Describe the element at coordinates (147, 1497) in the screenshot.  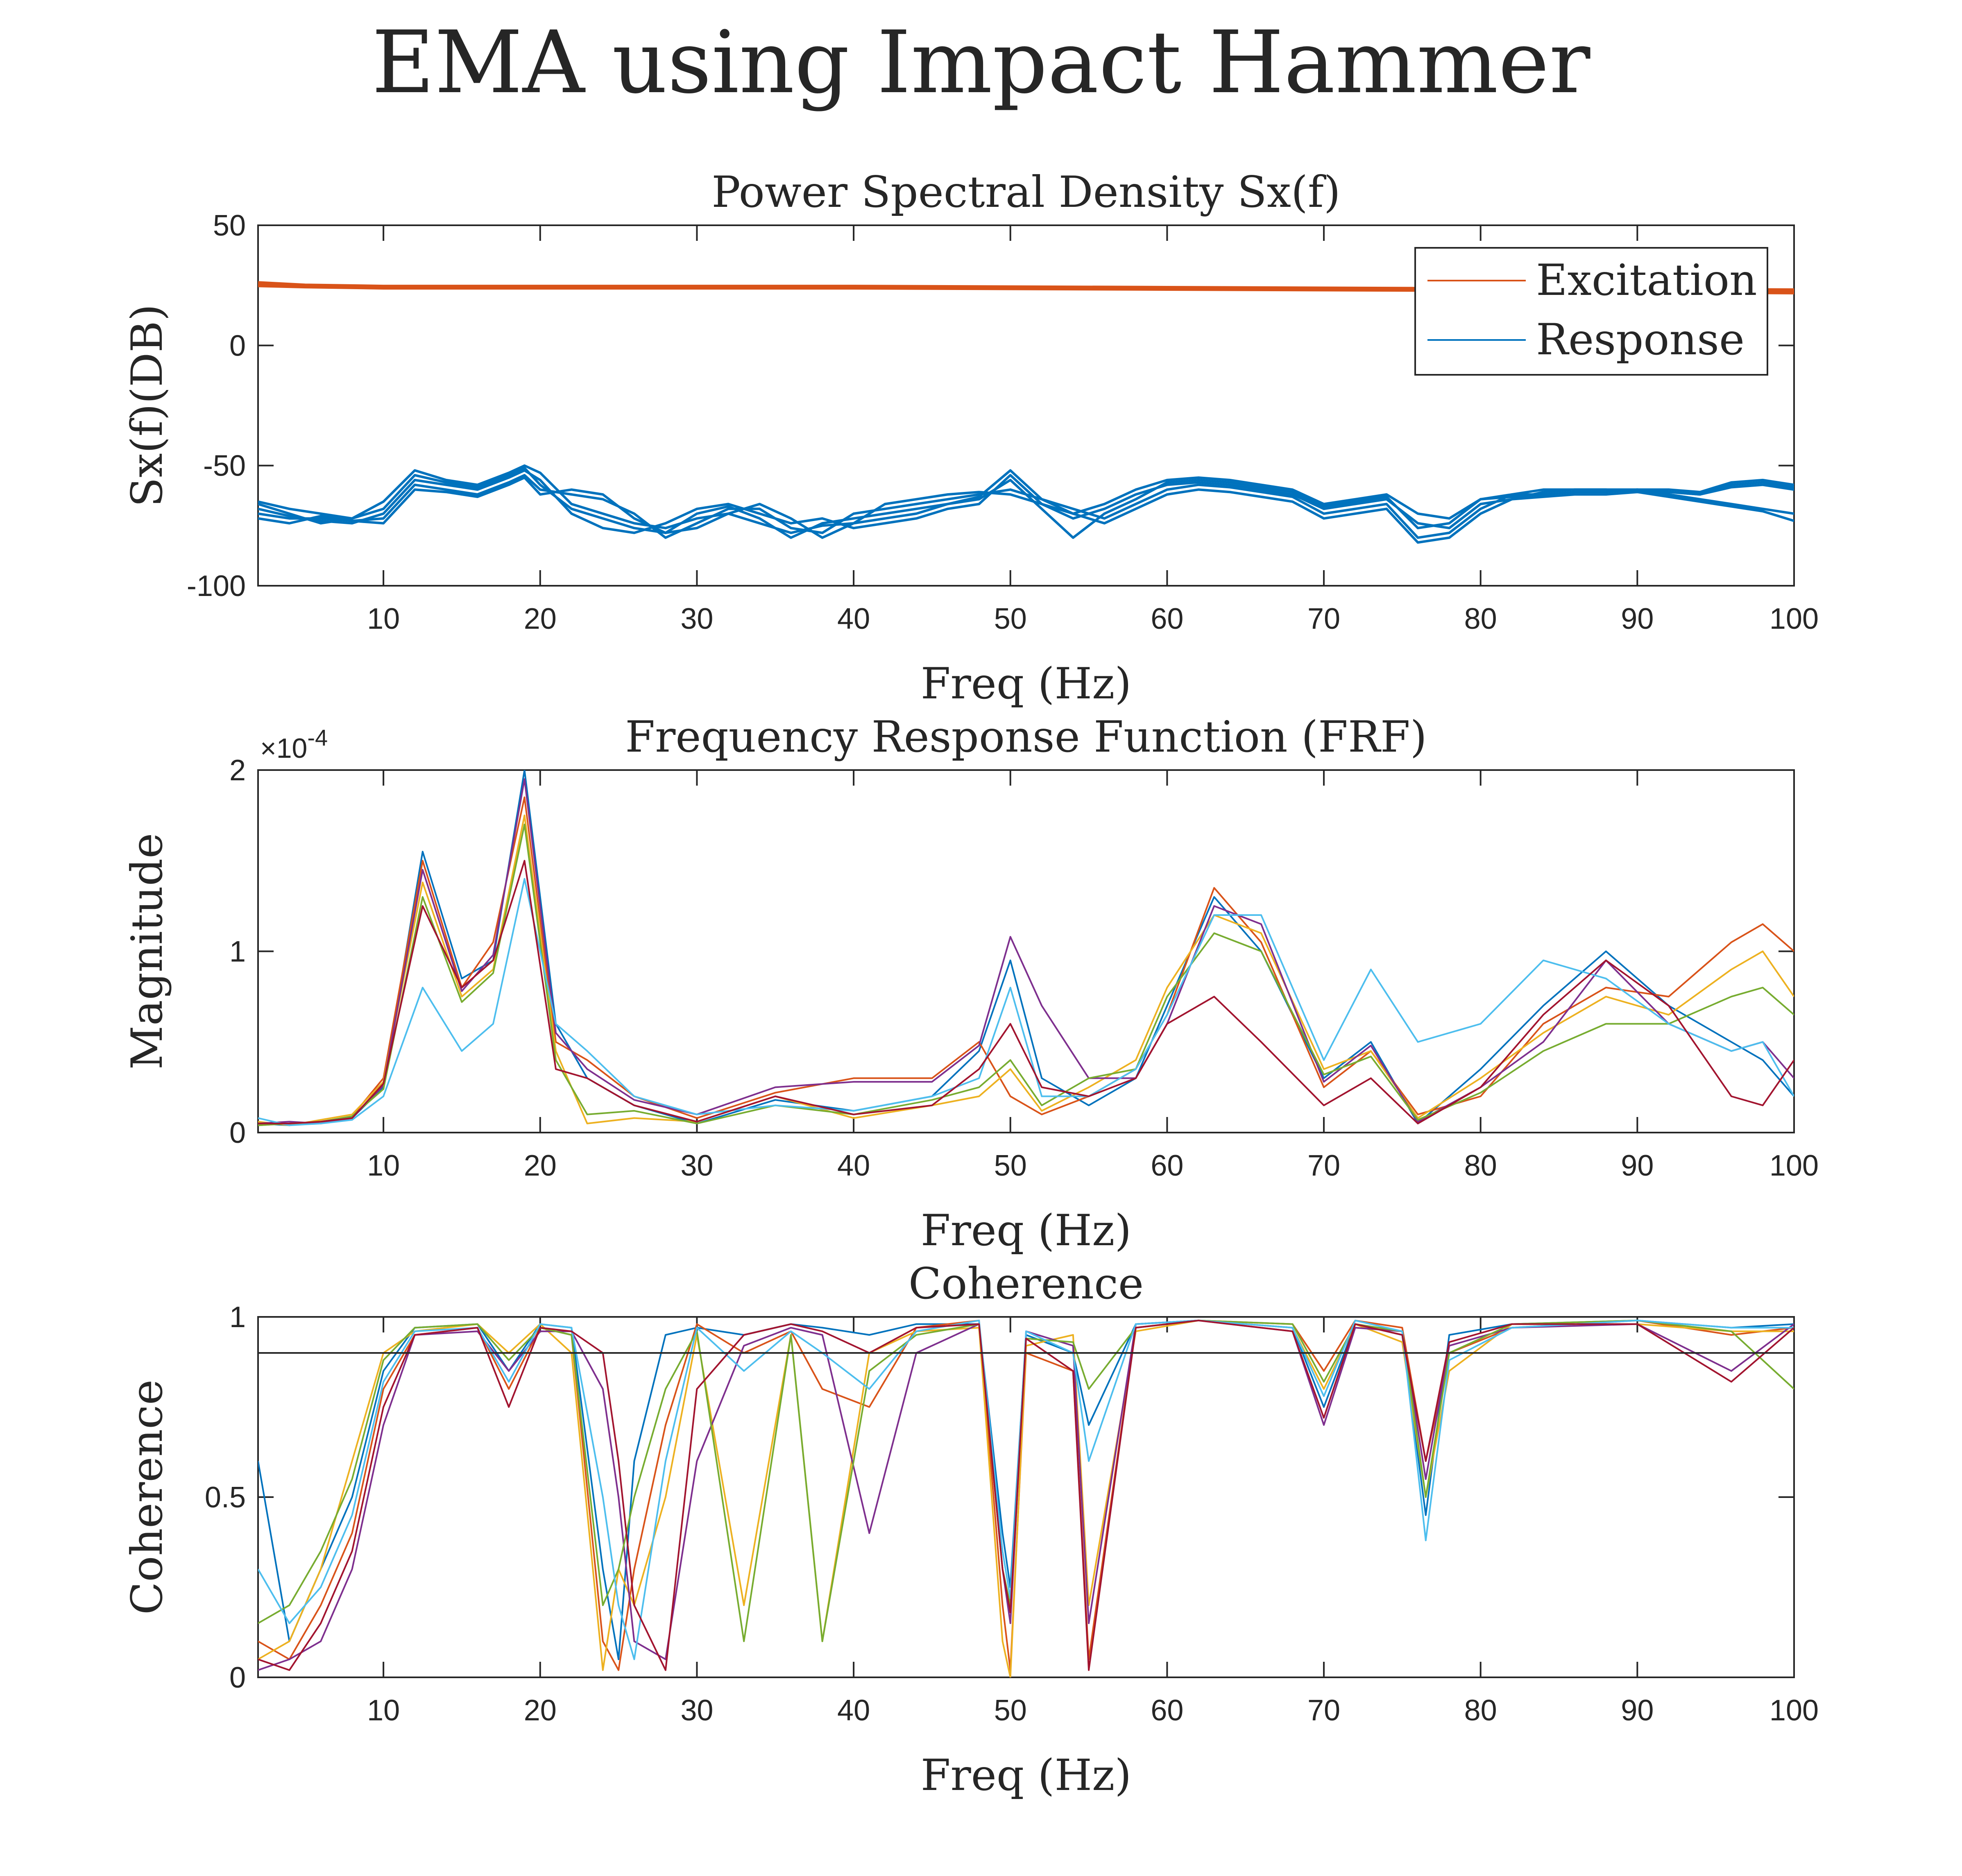
I see `coh-y-axis-label: Coherence` at that location.